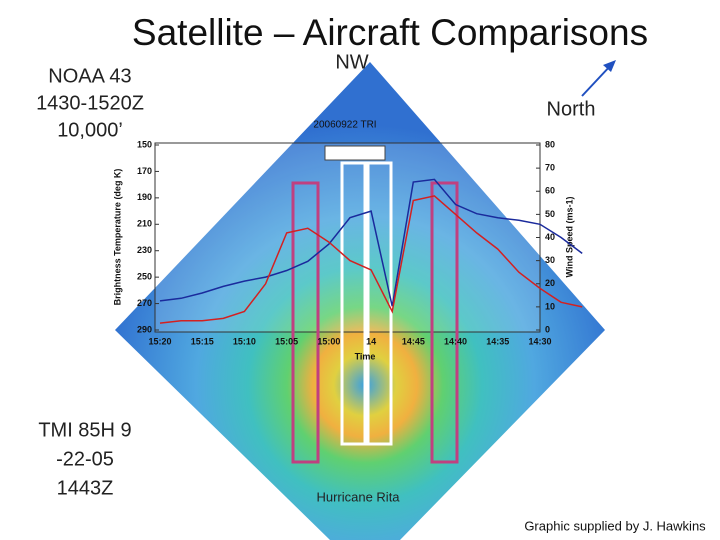  I want to click on x-tick-label: 14:40, so click(455, 341).